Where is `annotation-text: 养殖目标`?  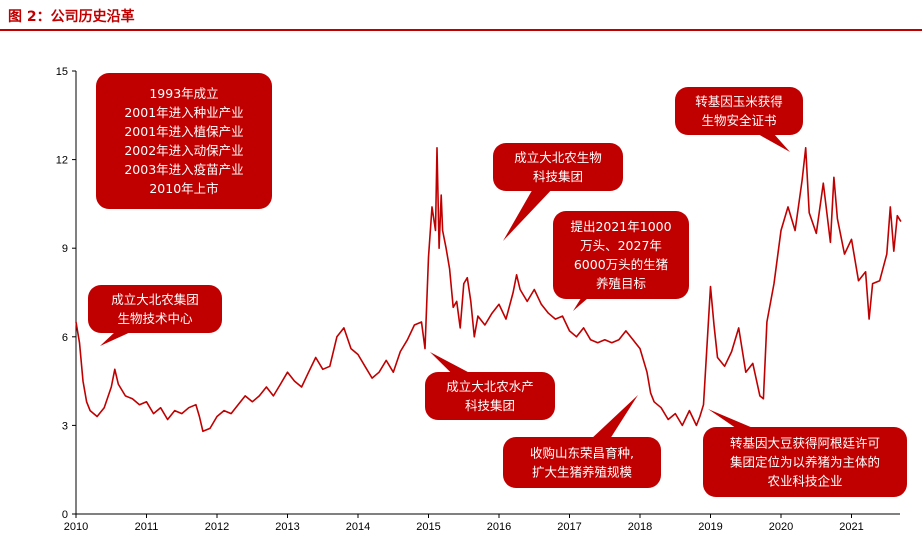
annotation-text: 养殖目标 is located at coordinates (621, 283).